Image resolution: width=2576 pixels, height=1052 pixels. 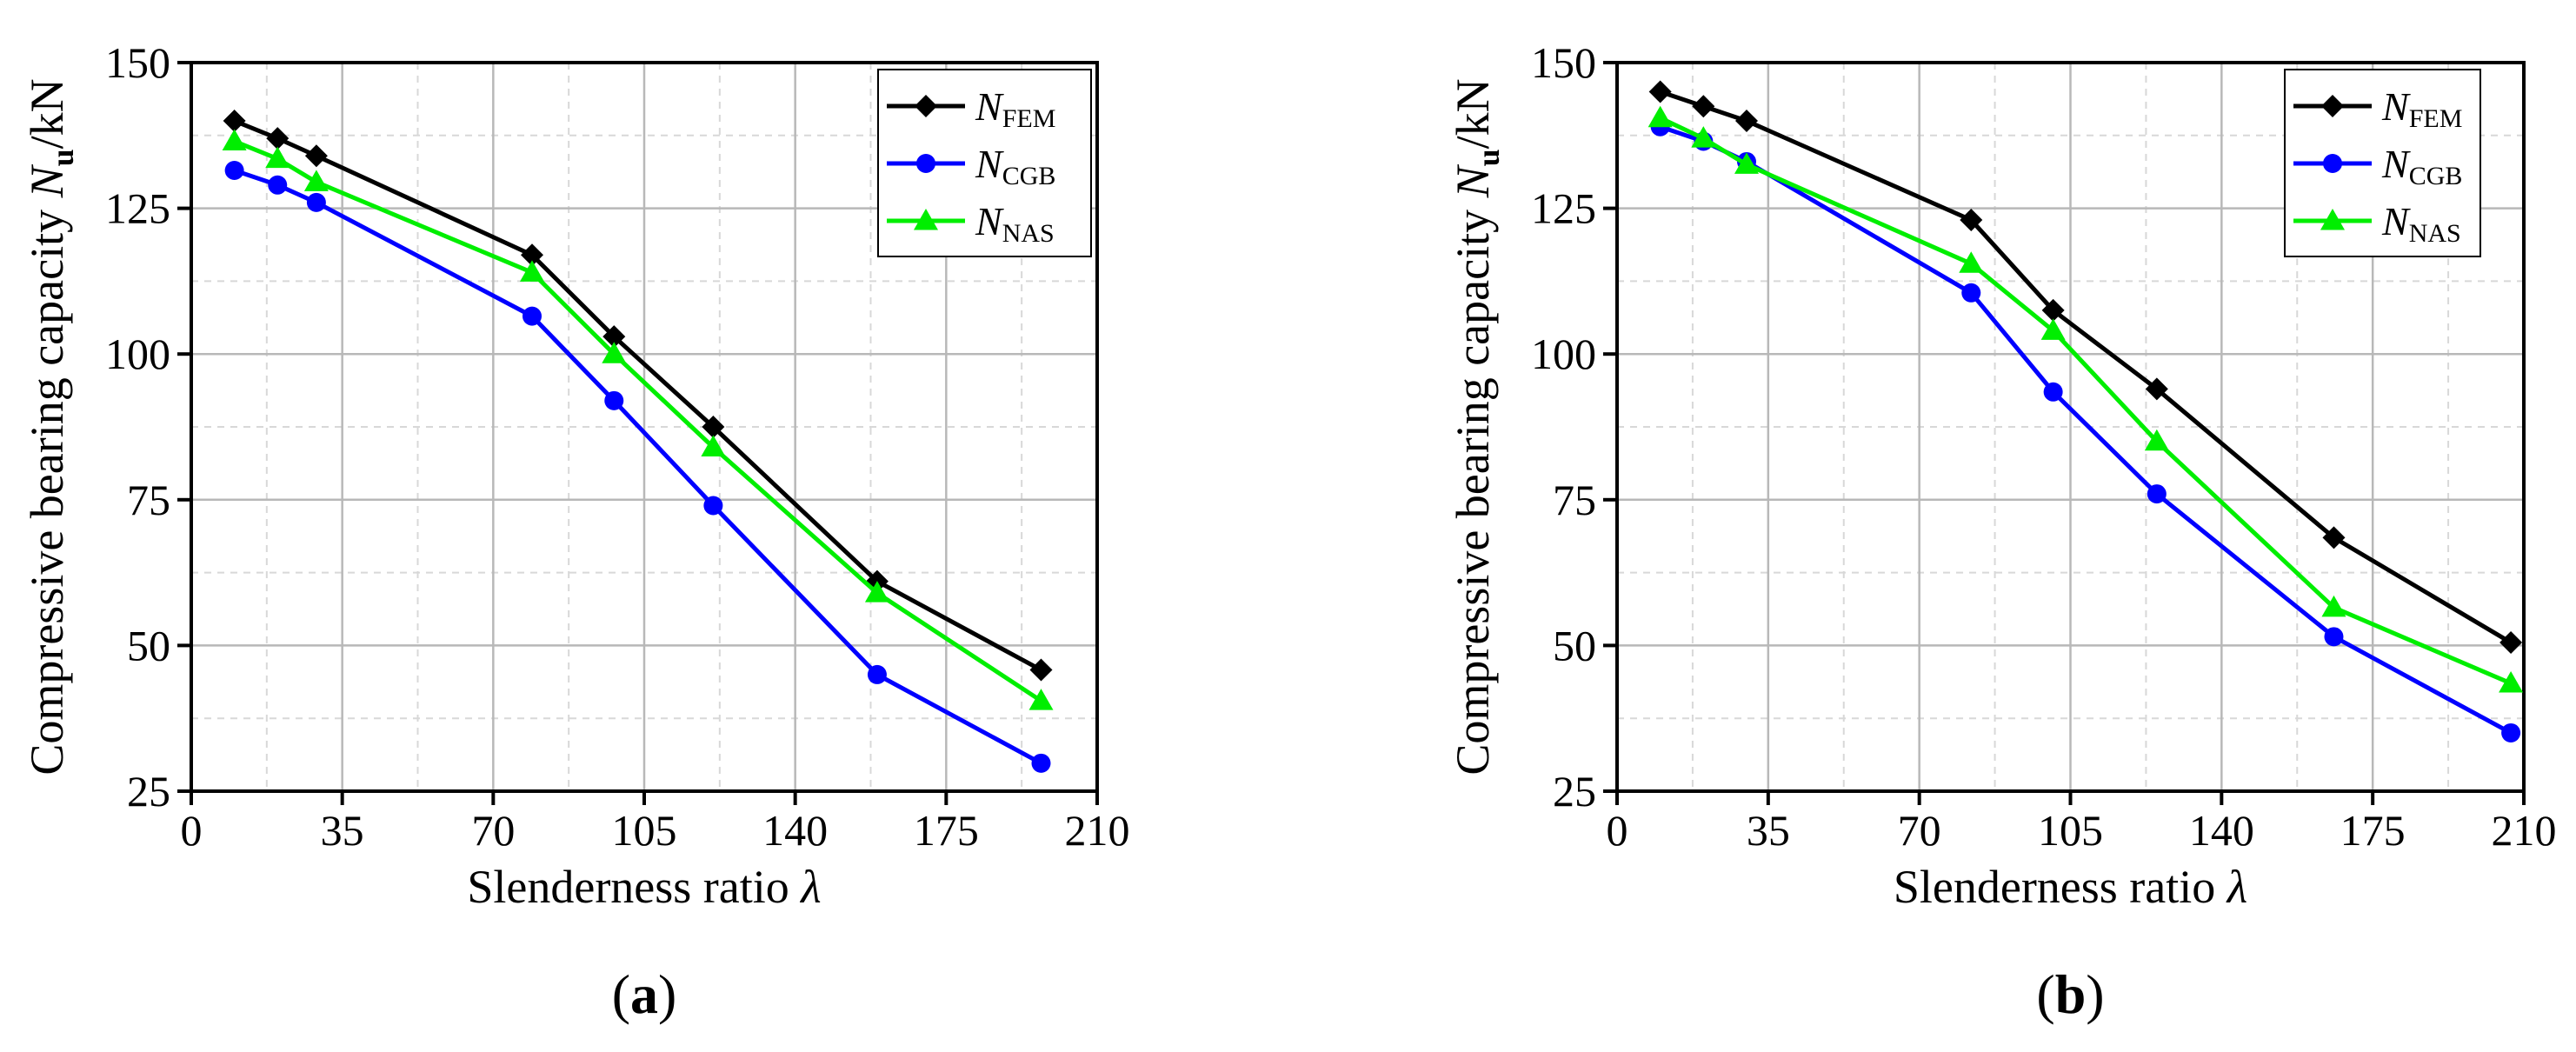 I want to click on panel-label-b: (b), so click(x=2070, y=994).